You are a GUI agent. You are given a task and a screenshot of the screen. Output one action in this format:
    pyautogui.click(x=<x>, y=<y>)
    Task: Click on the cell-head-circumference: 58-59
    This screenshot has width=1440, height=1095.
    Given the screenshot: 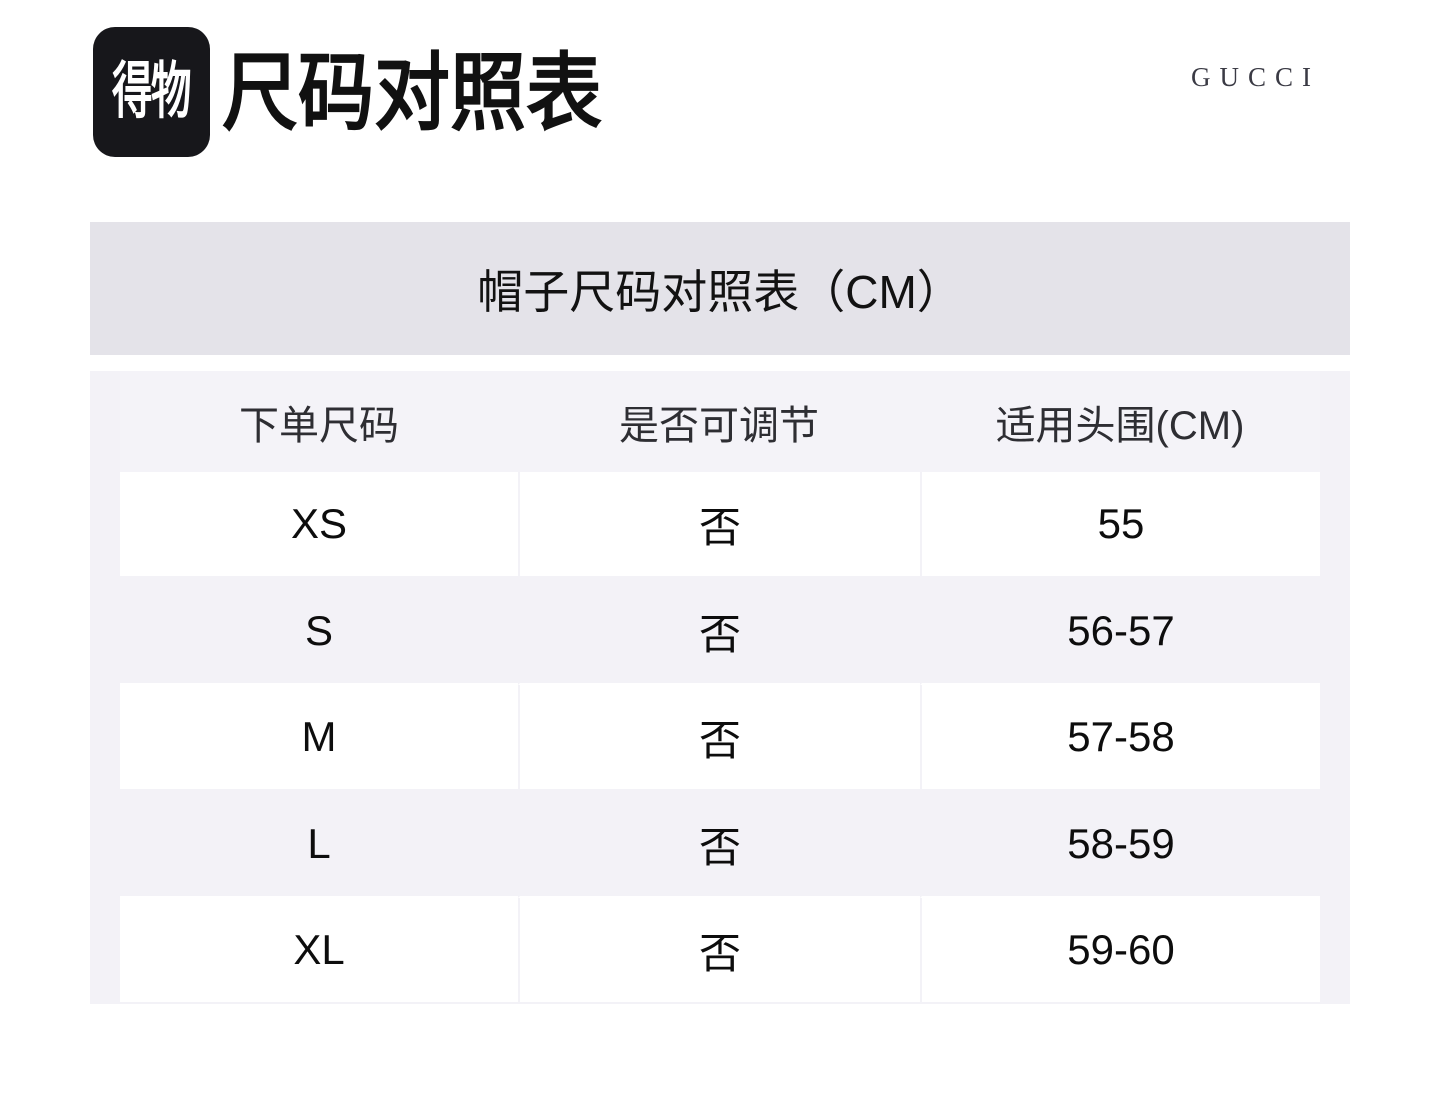 What is the action you would take?
    pyautogui.click(x=1120, y=845)
    